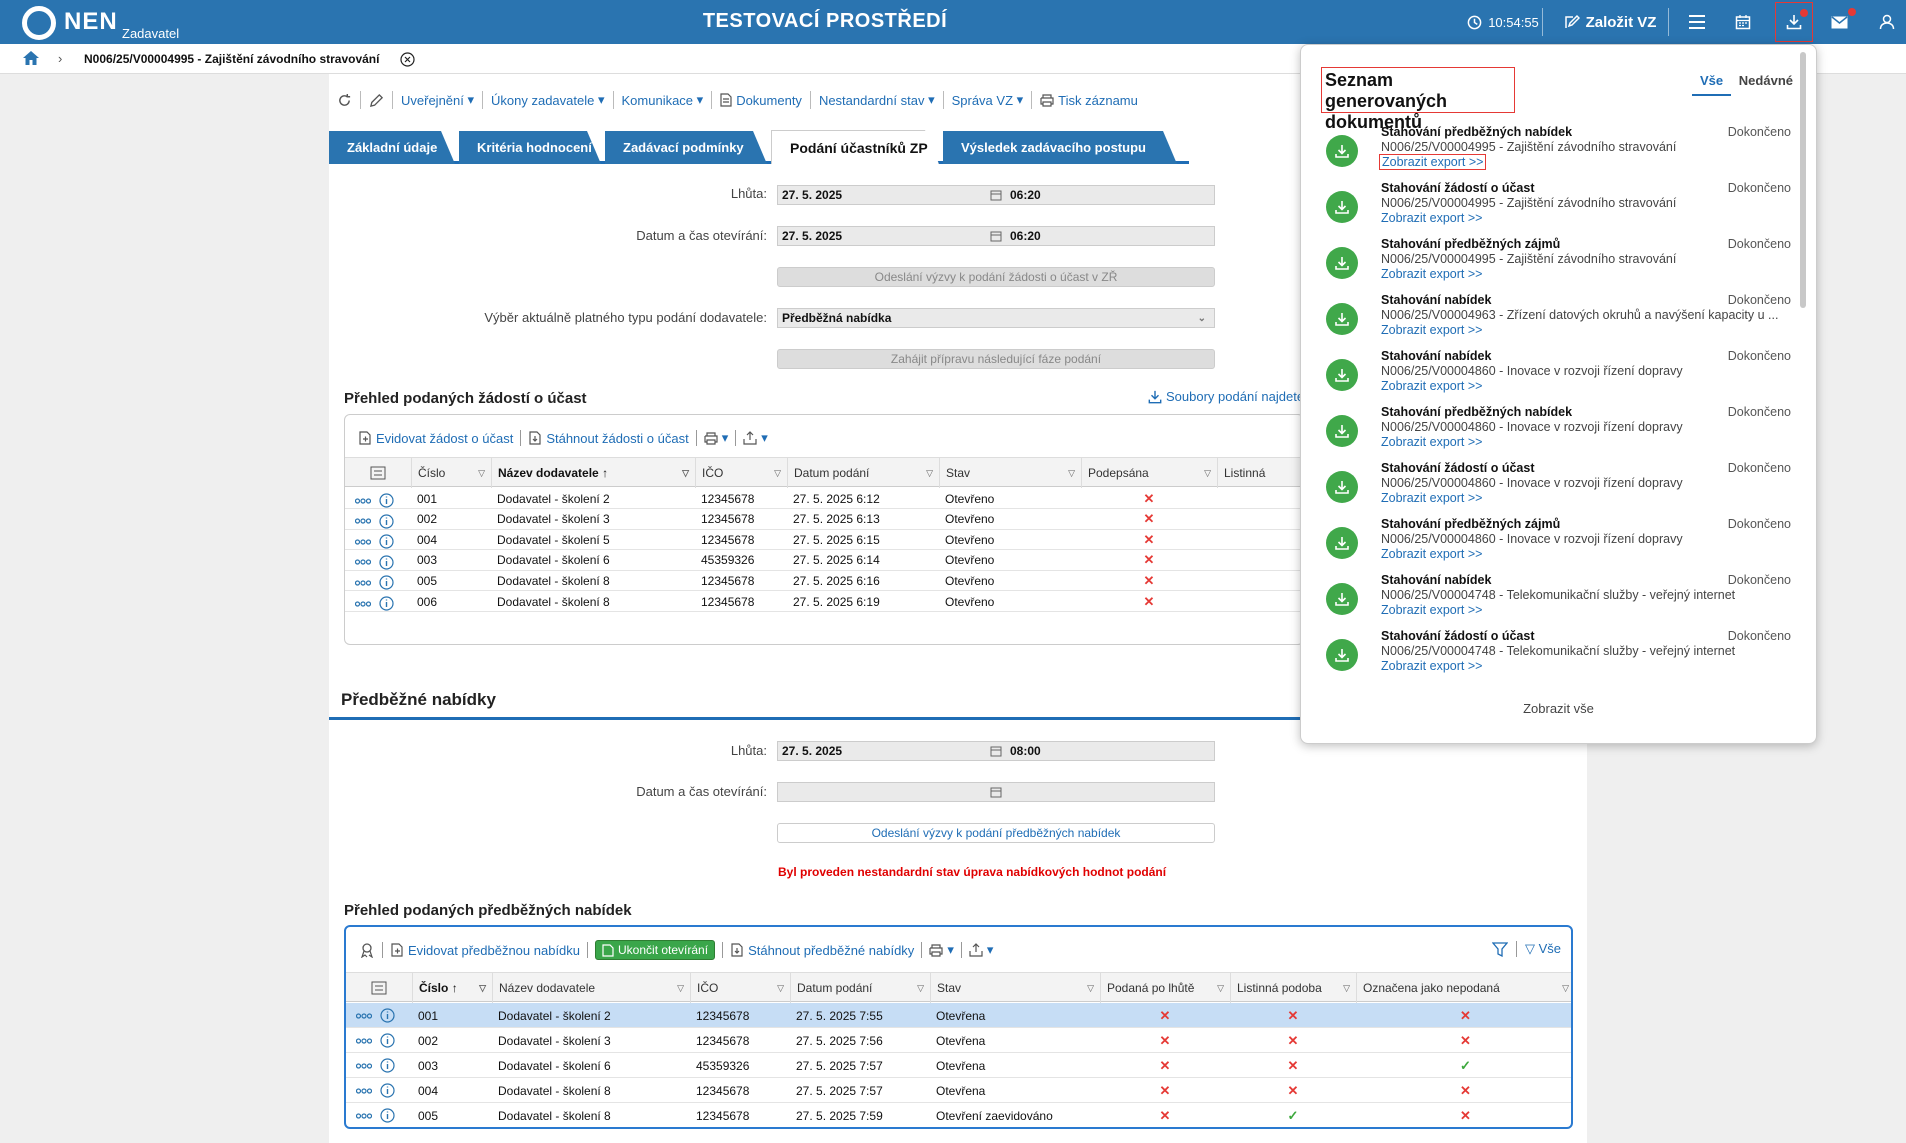 This screenshot has height=1143, width=1906. I want to click on deadline-field: 27. 5. 2025 08:00, so click(996, 751).